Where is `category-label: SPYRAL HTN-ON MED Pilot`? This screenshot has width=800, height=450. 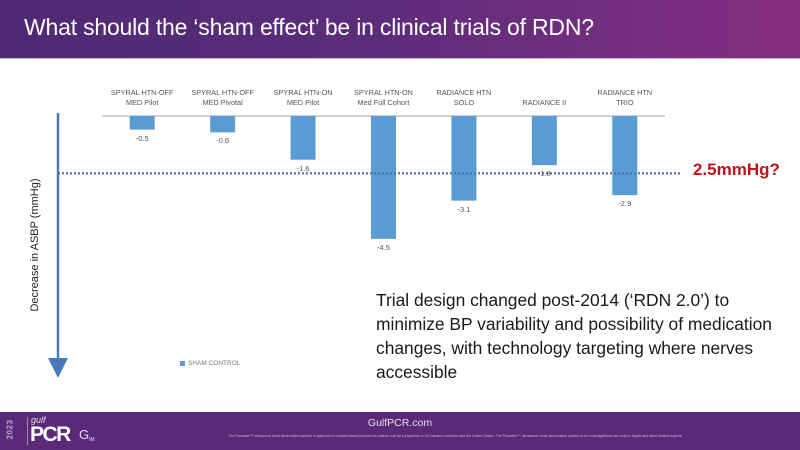 category-label: SPYRAL HTN-ON MED Pilot is located at coordinates (303, 98).